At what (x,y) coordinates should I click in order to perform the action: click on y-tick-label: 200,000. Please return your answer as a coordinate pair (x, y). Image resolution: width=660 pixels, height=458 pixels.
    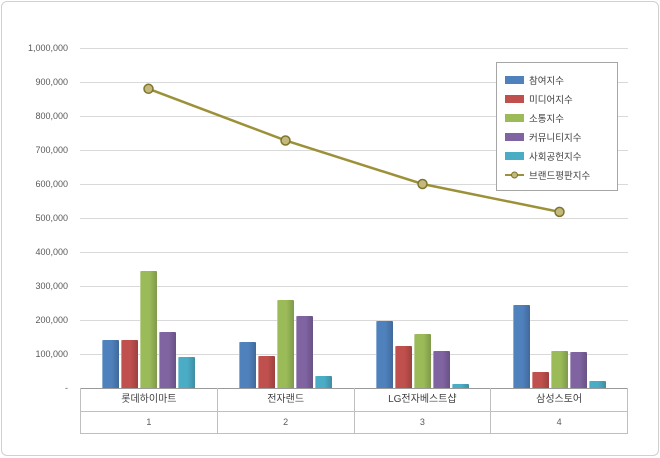
    Looking at the image, I should click on (51, 320).